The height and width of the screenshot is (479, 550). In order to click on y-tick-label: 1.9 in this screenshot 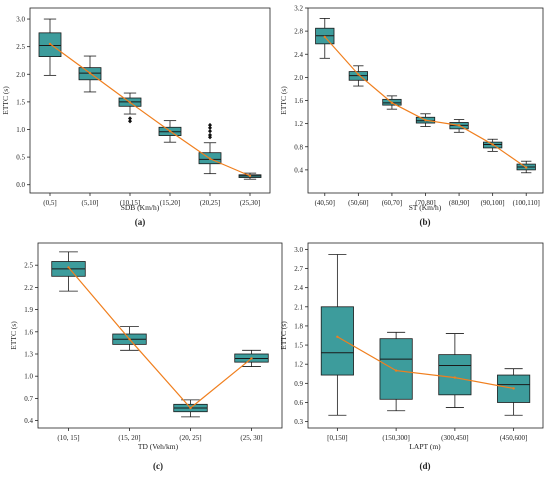, I will do `click(28, 310)`.